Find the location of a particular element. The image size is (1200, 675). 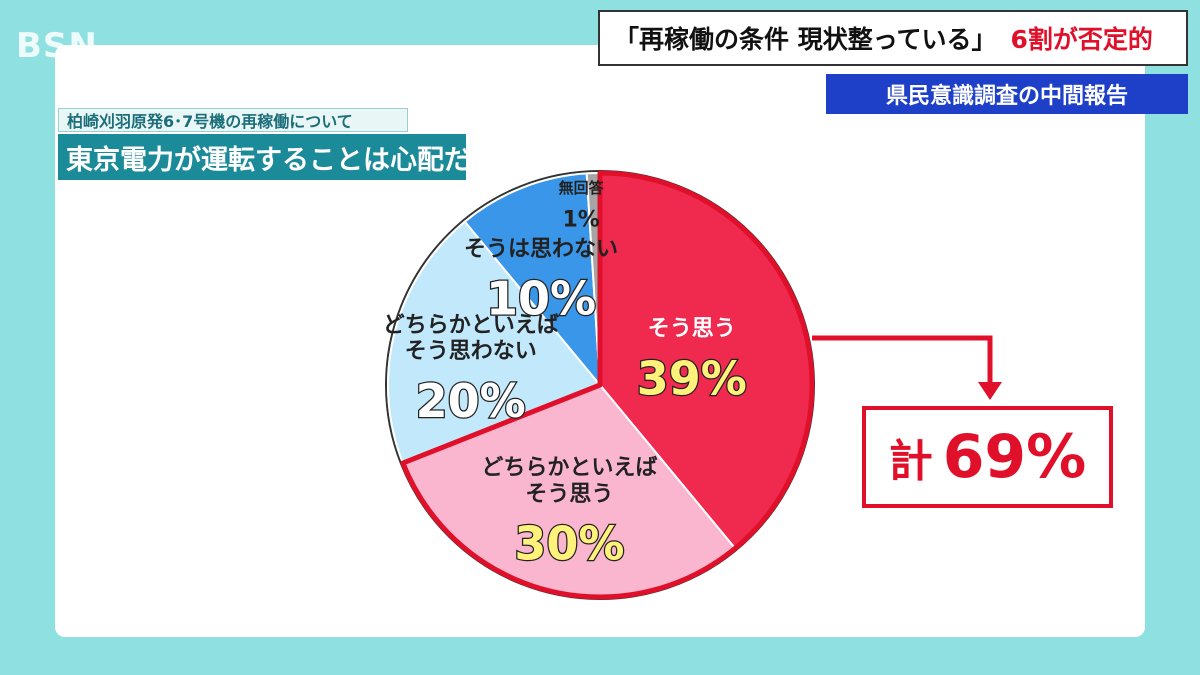

headline-main: 「再稼働の条件 現状整っている」 is located at coordinates (805, 39).